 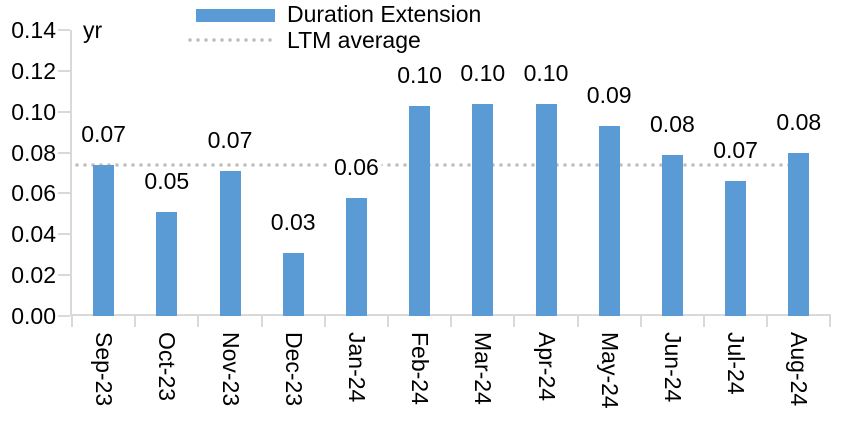 What do you see at coordinates (33, 316) in the screenshot?
I see `y-tick-label: 0.00` at bounding box center [33, 316].